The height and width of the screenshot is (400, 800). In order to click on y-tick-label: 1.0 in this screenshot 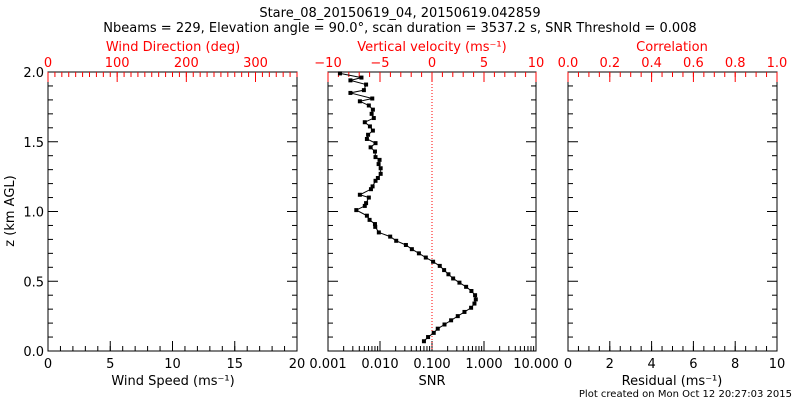, I will do `click(33, 213)`.